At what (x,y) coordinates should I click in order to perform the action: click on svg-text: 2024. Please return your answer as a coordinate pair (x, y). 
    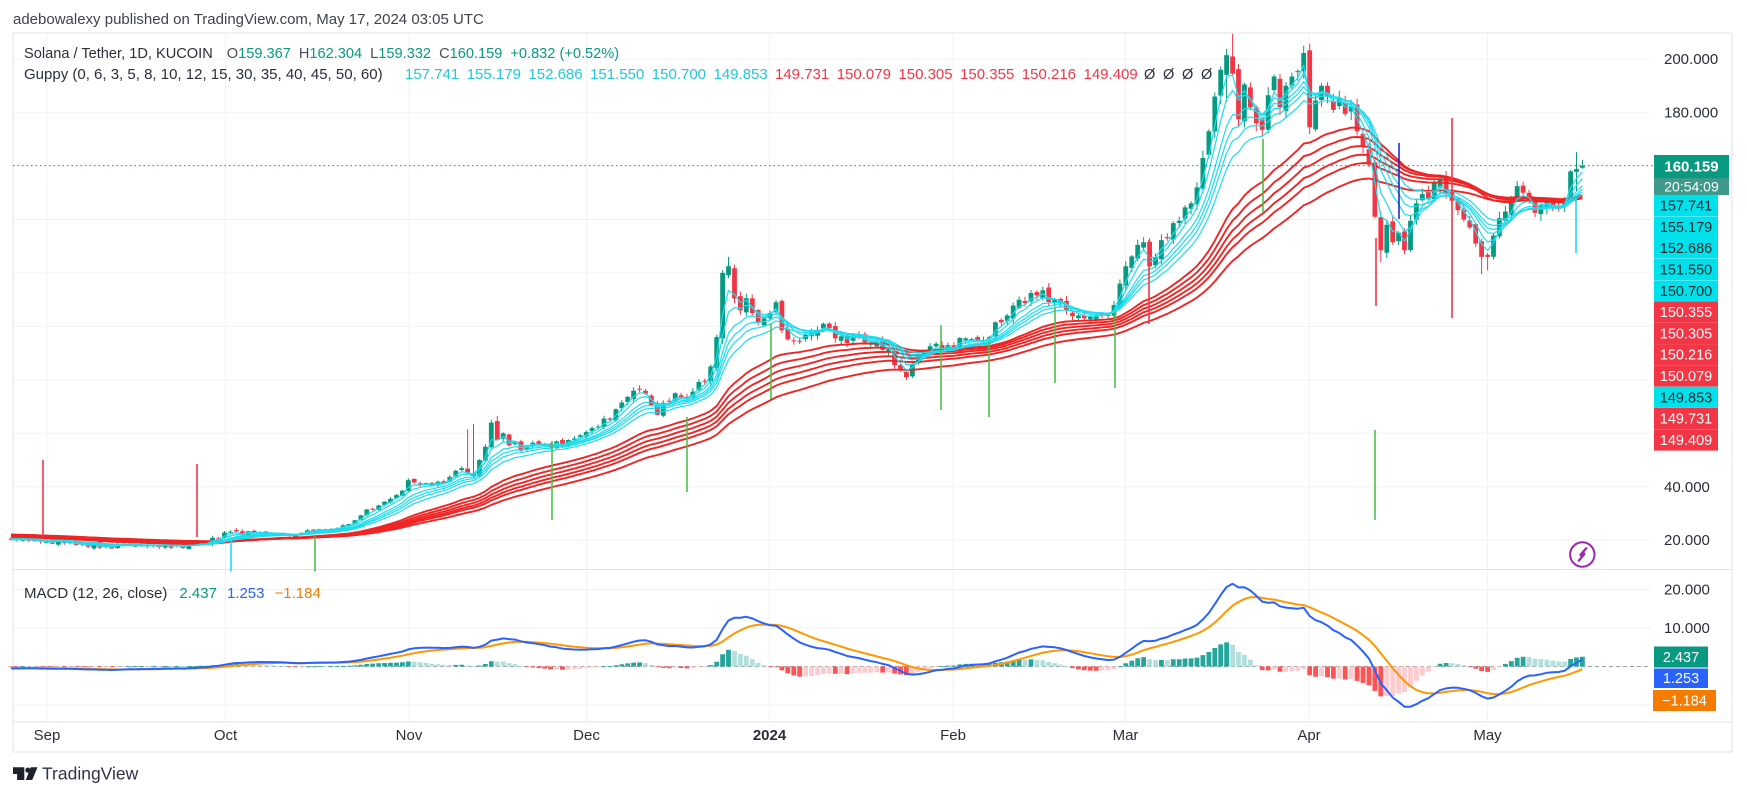
    Looking at the image, I should click on (770, 735).